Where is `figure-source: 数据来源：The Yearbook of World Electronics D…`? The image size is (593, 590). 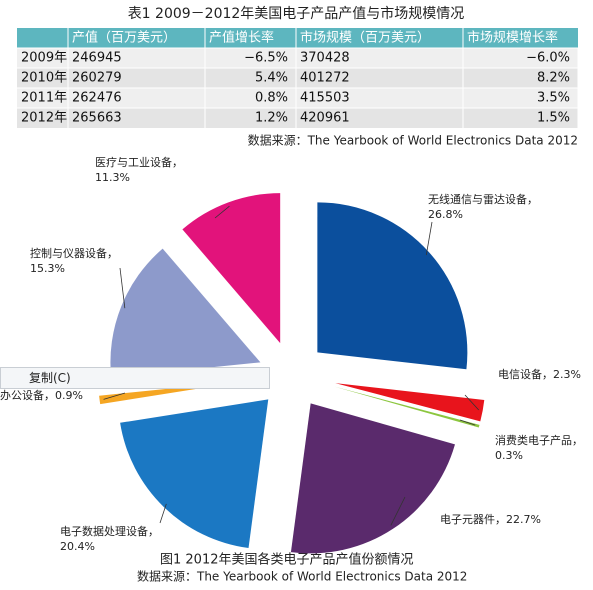
figure-source: 数据来源：The Yearbook of World Electronics D… is located at coordinates (302, 576).